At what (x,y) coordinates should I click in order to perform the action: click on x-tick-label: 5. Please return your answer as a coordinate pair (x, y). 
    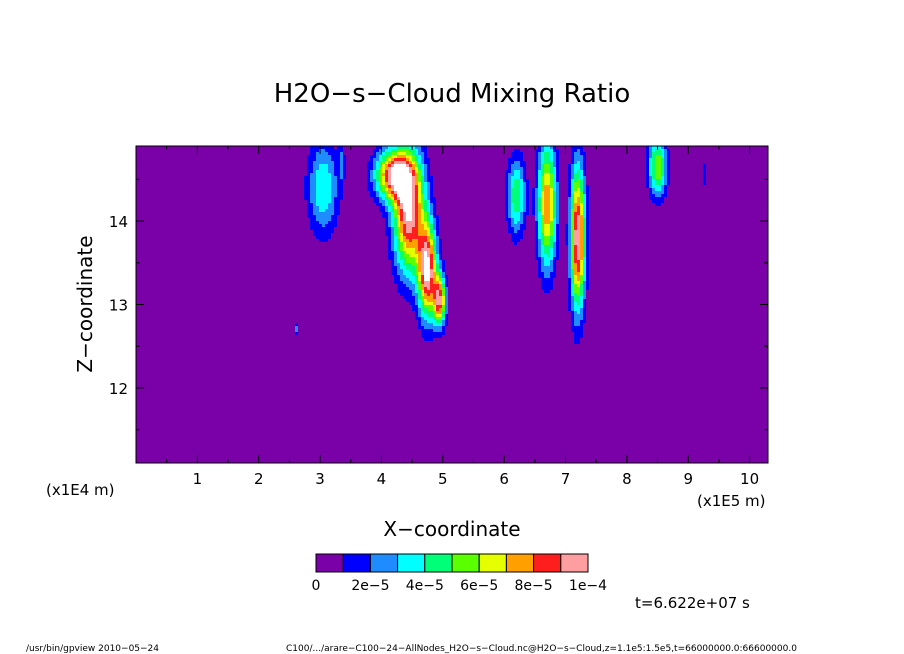
    Looking at the image, I should click on (443, 479).